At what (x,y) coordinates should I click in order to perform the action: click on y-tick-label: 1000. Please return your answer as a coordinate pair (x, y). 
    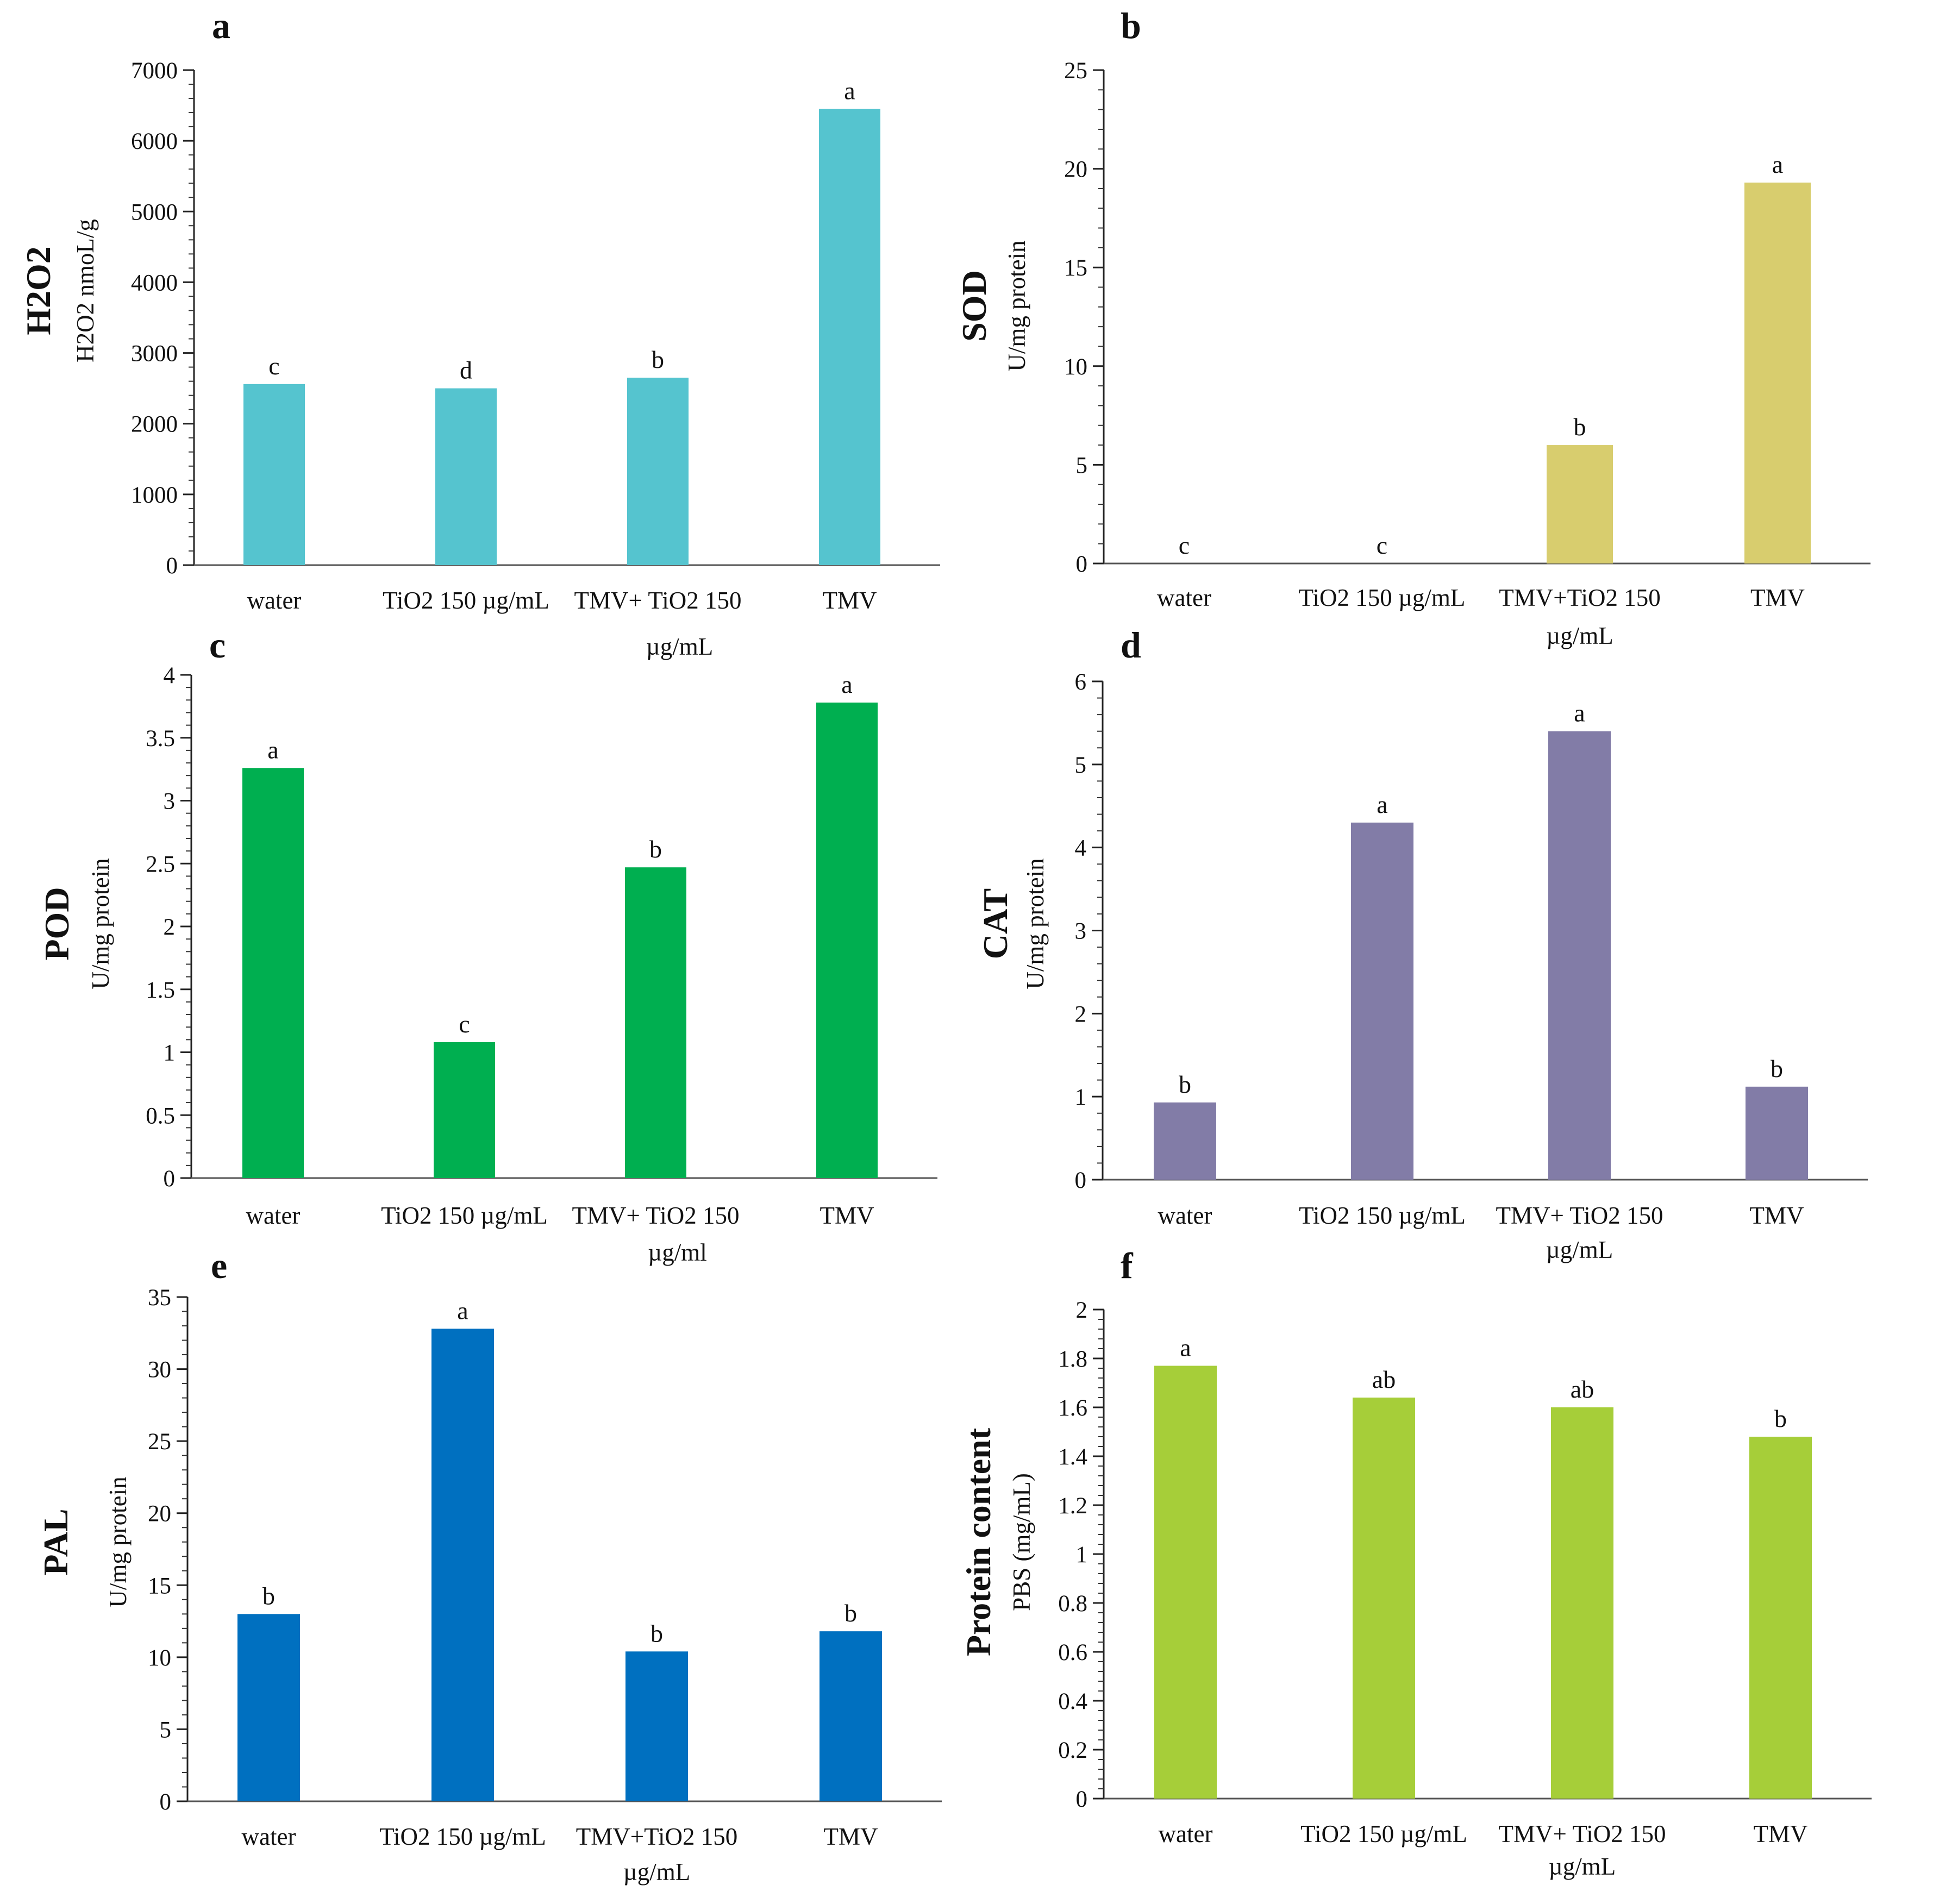
    Looking at the image, I should click on (155, 495).